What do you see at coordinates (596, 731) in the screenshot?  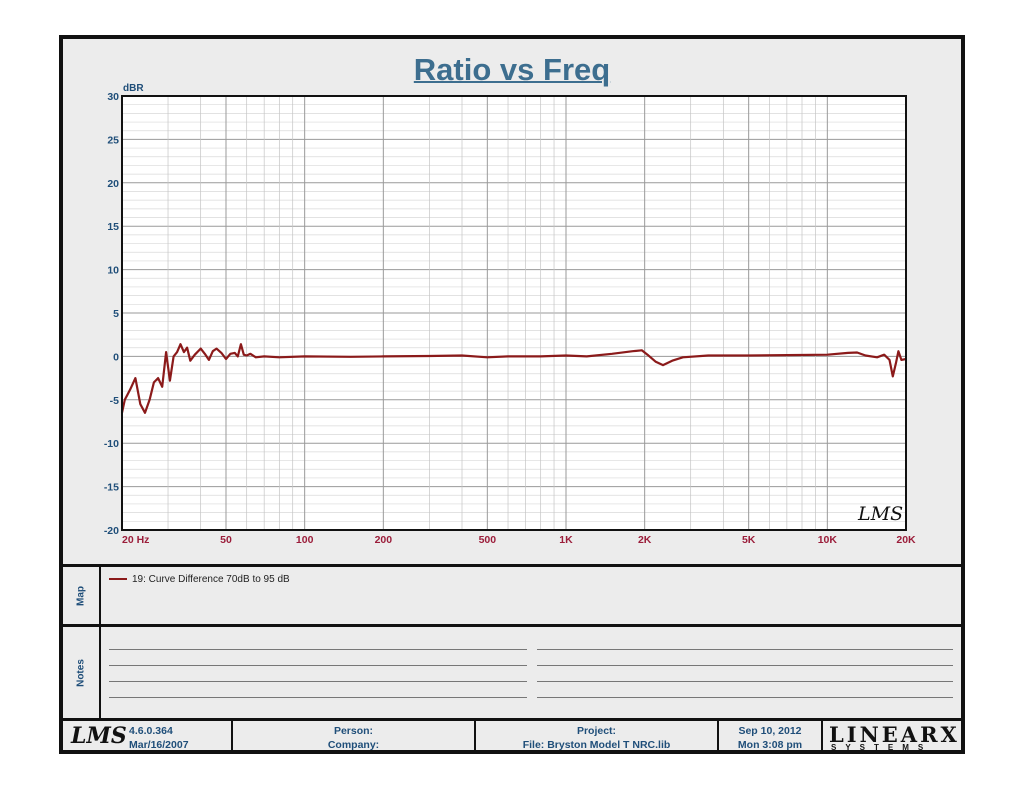 I see `project-label: Project:` at bounding box center [596, 731].